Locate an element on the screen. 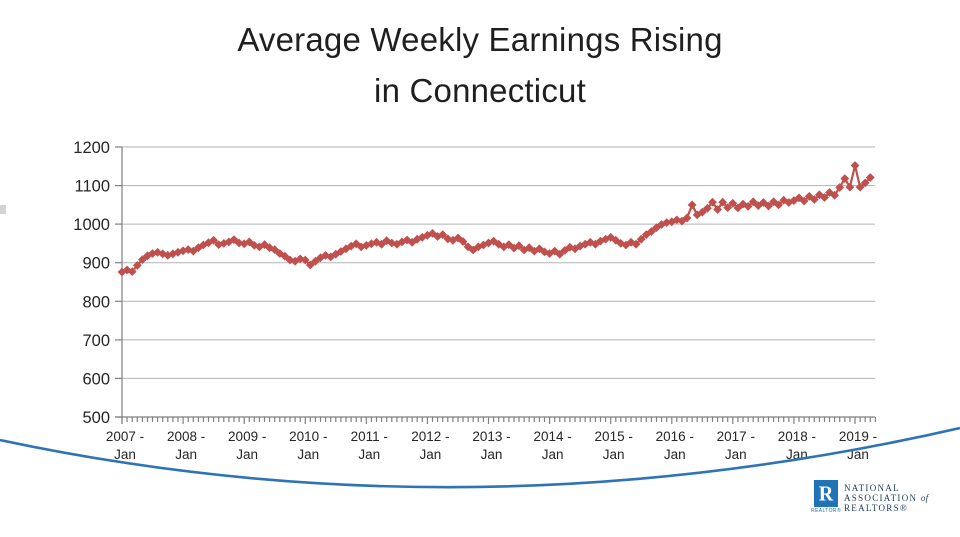 The image size is (960, 537). nar-brand-text: NATIONAL ASSOCIATION of REALTORS® is located at coordinates (886, 496).